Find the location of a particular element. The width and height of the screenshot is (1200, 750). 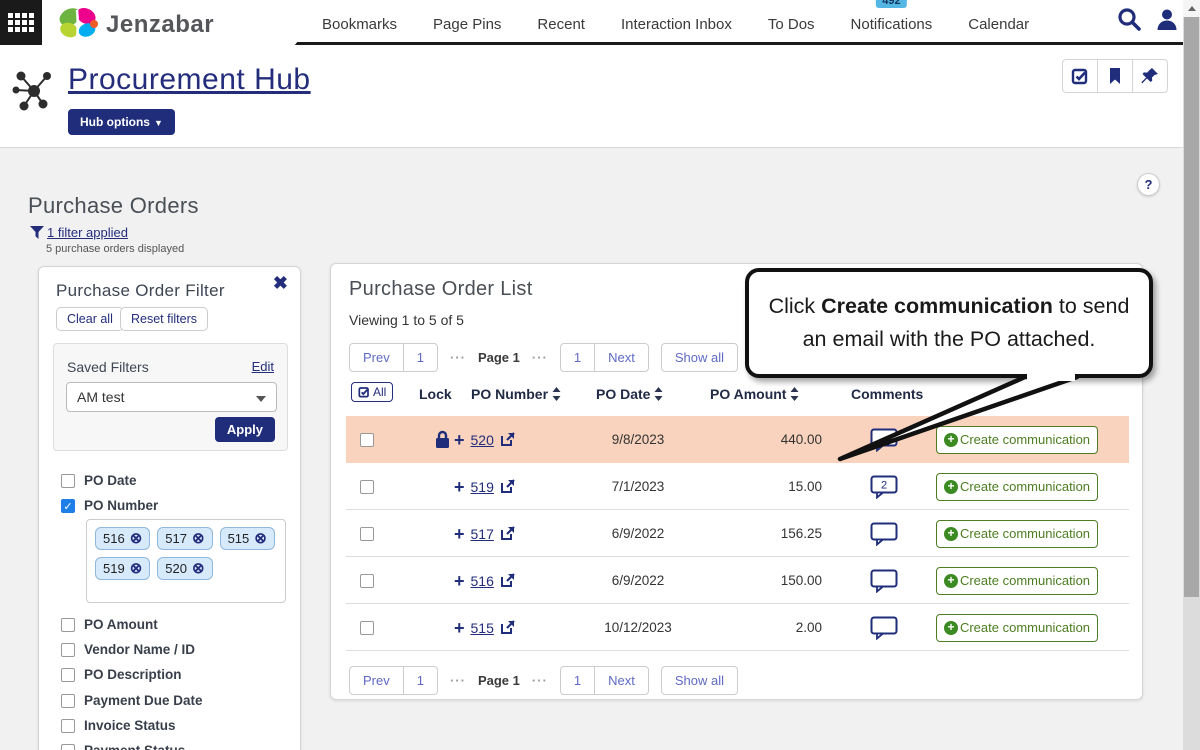

filter-option-payment-due-date: Payment Due Date is located at coordinates (132, 700).